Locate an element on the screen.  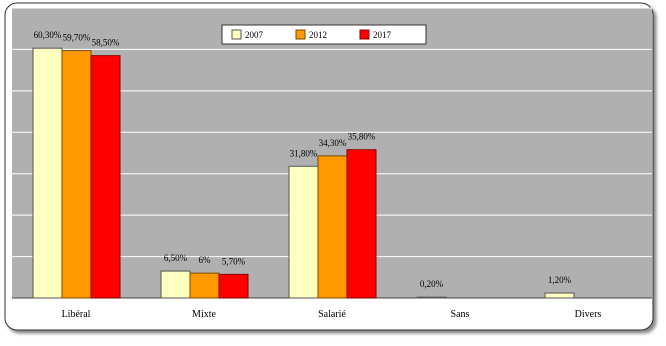
value-label: 1,20% is located at coordinates (560, 280).